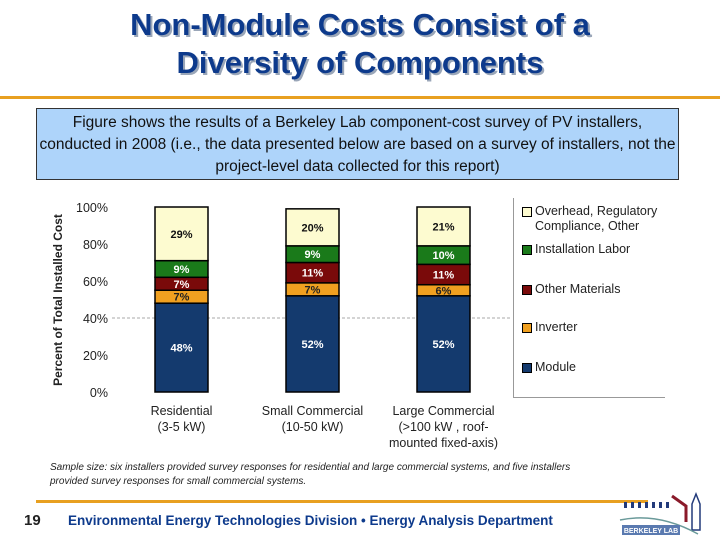 The height and width of the screenshot is (540, 720). I want to click on footer-divider, so click(342, 501).